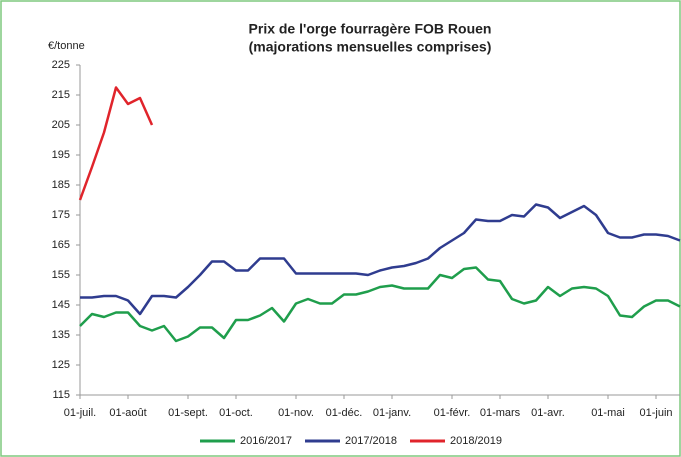  What do you see at coordinates (655, 413) in the screenshot?
I see `x-tick-label: 01-juin` at bounding box center [655, 413].